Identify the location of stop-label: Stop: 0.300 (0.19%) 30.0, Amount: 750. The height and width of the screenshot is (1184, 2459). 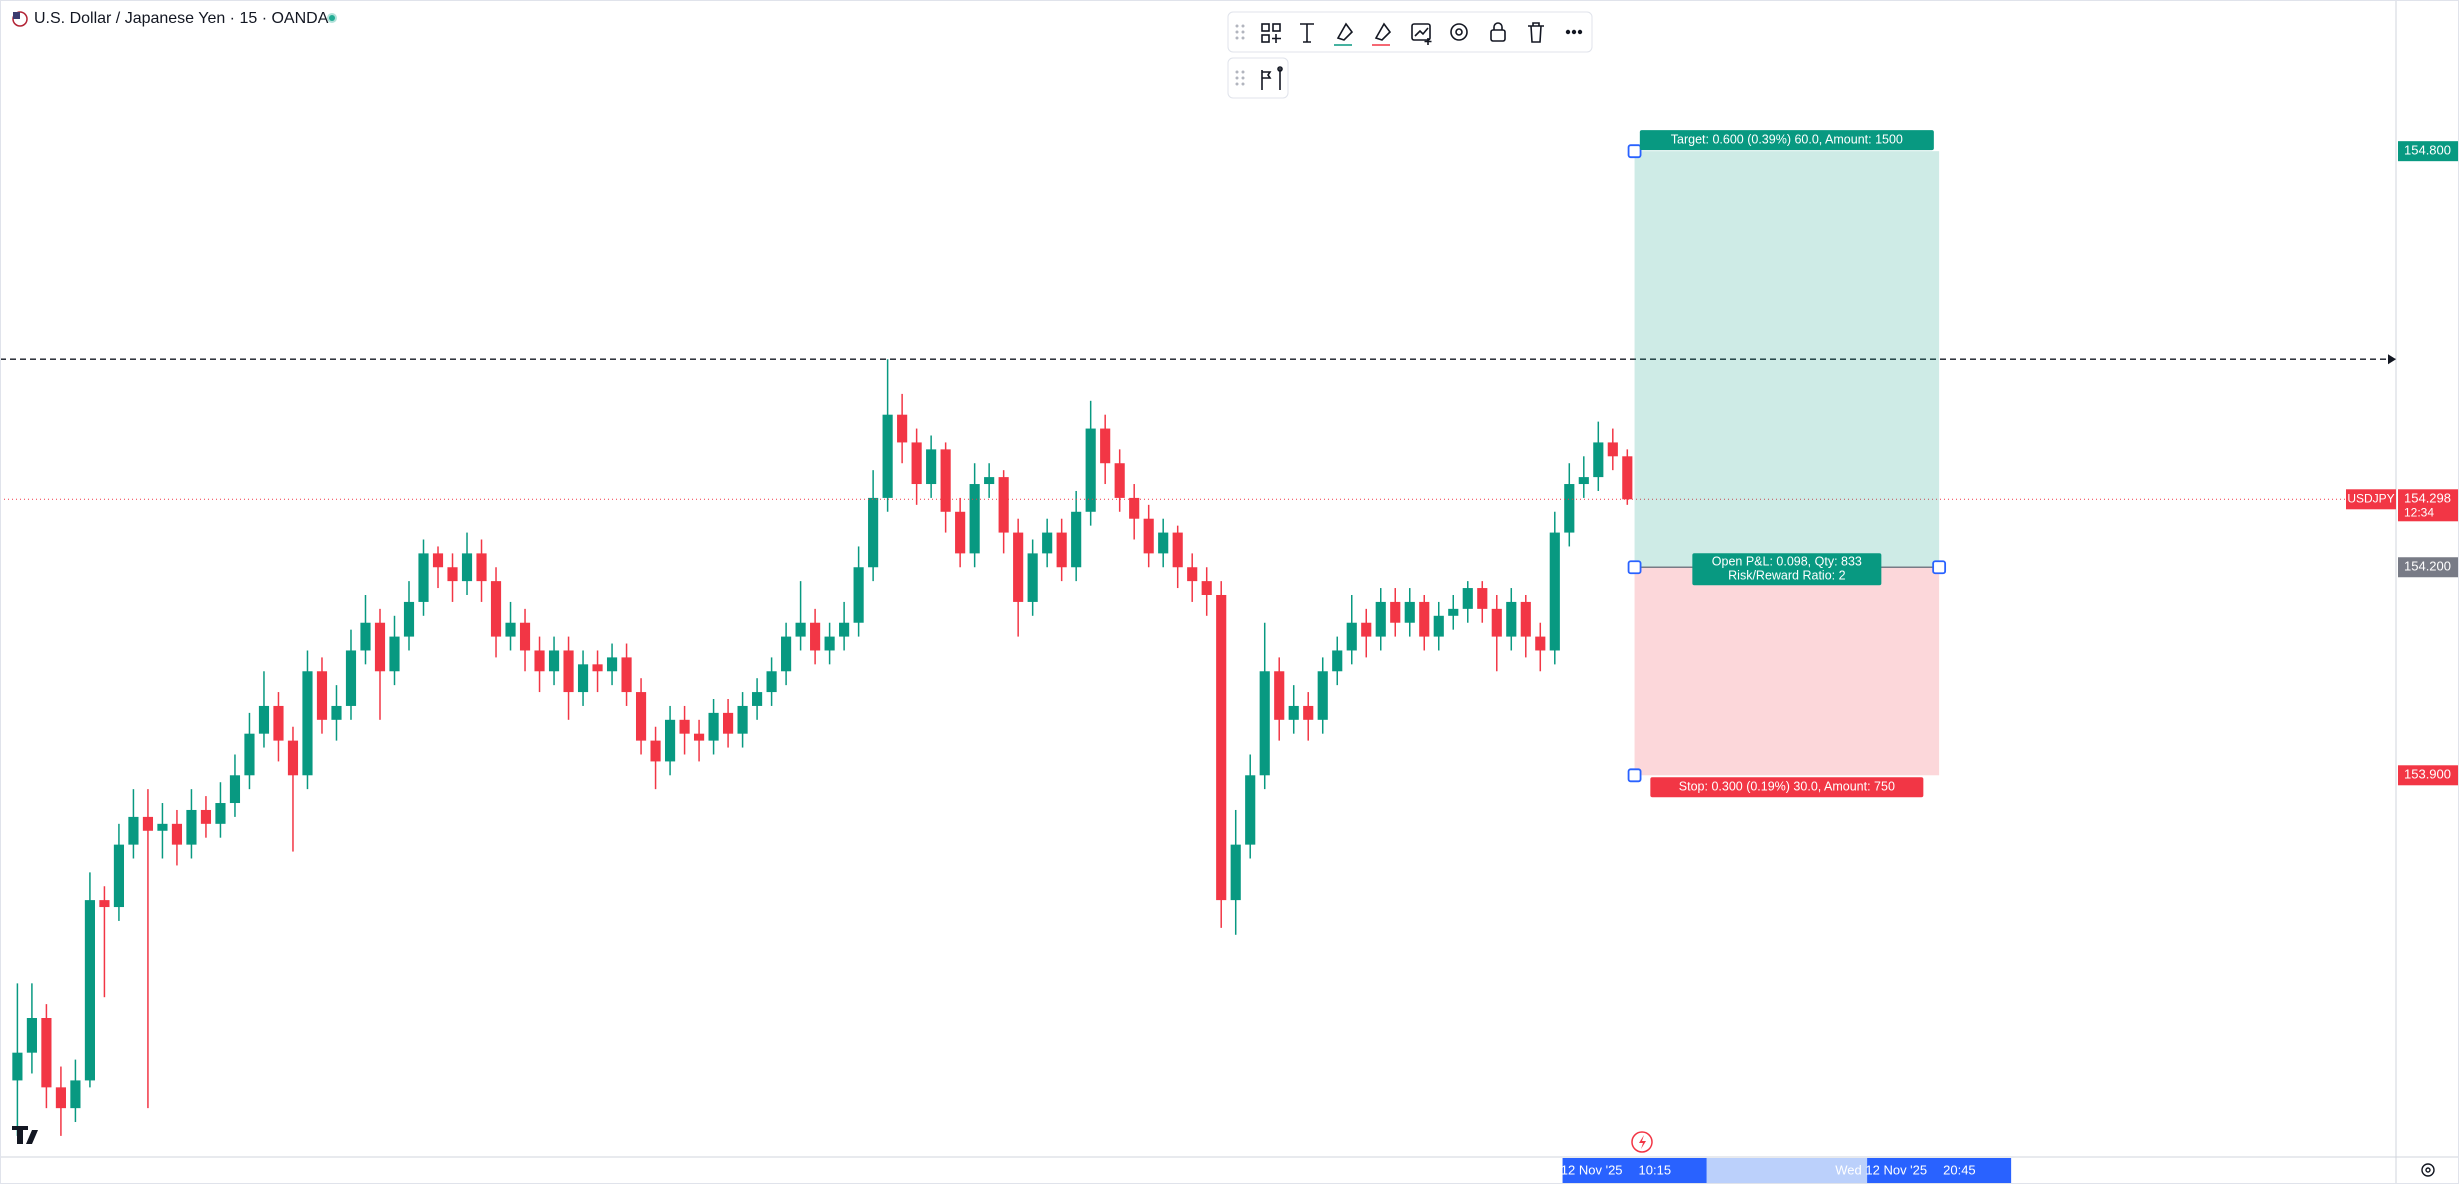
(1787, 787).